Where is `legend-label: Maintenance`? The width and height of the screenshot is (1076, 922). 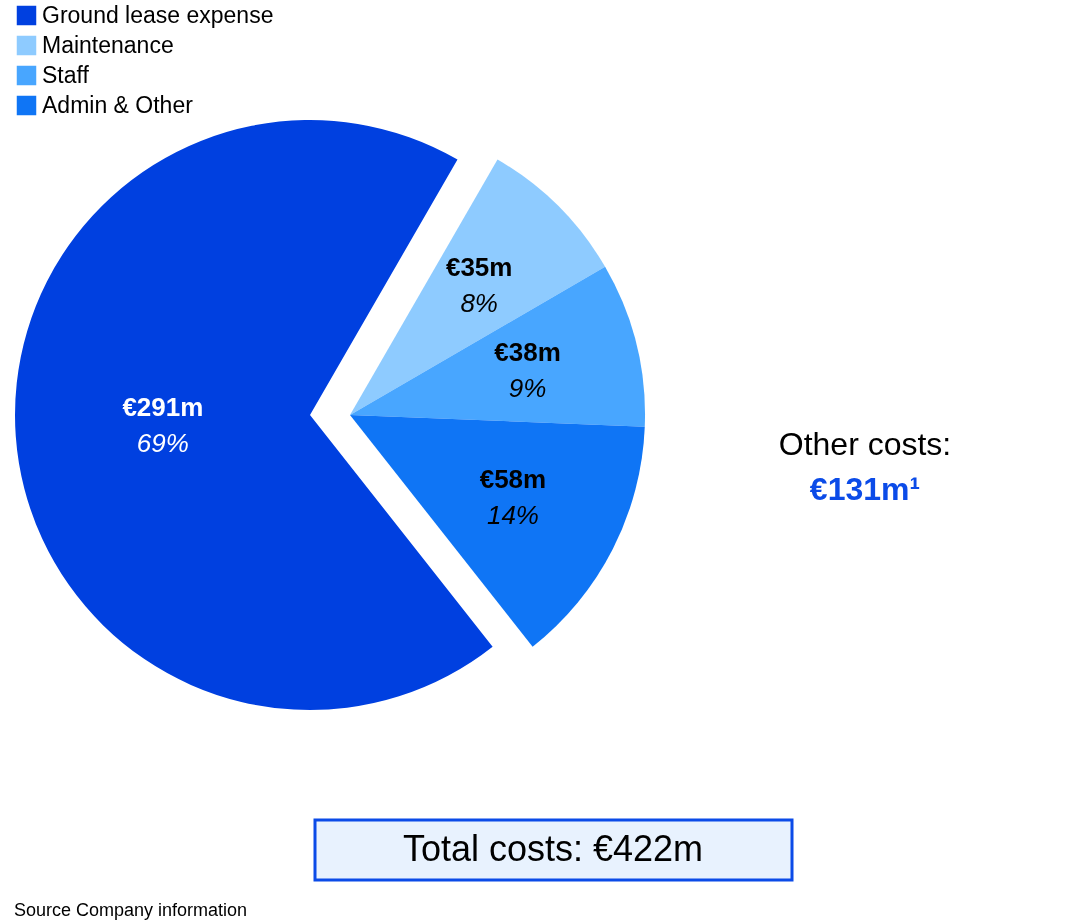
legend-label: Maintenance is located at coordinates (108, 44).